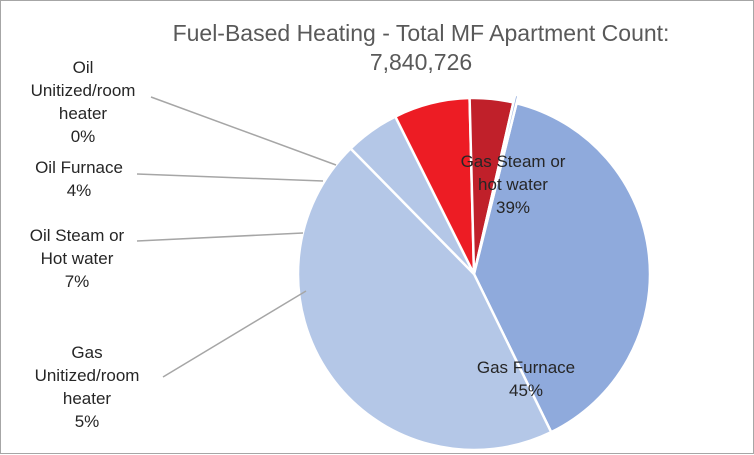 This screenshot has height=455, width=754. Describe the element at coordinates (421, 62) in the screenshot. I see `chart-title-line-2: 7,840,726` at that location.